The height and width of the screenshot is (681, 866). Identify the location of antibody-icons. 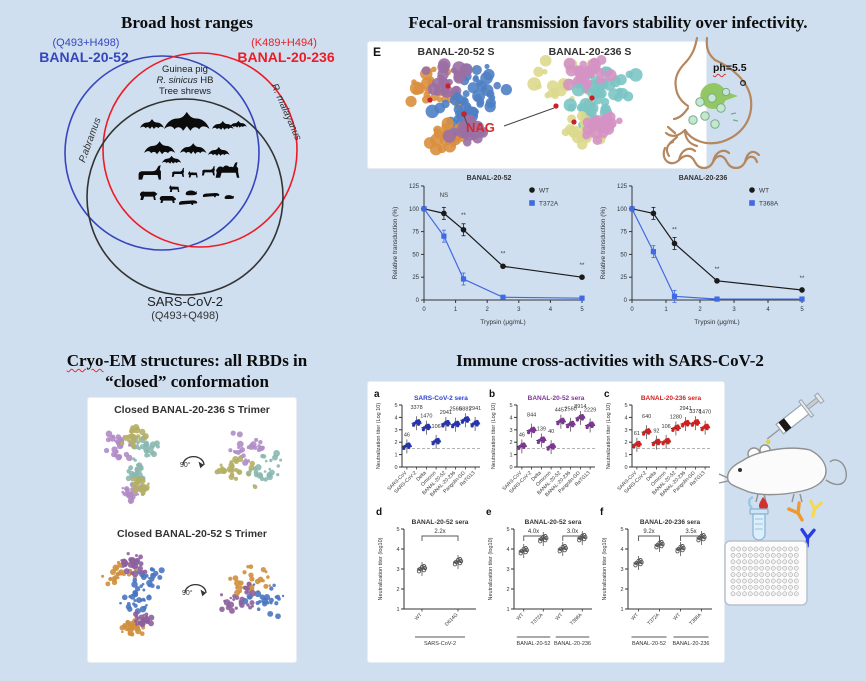
(805, 523).